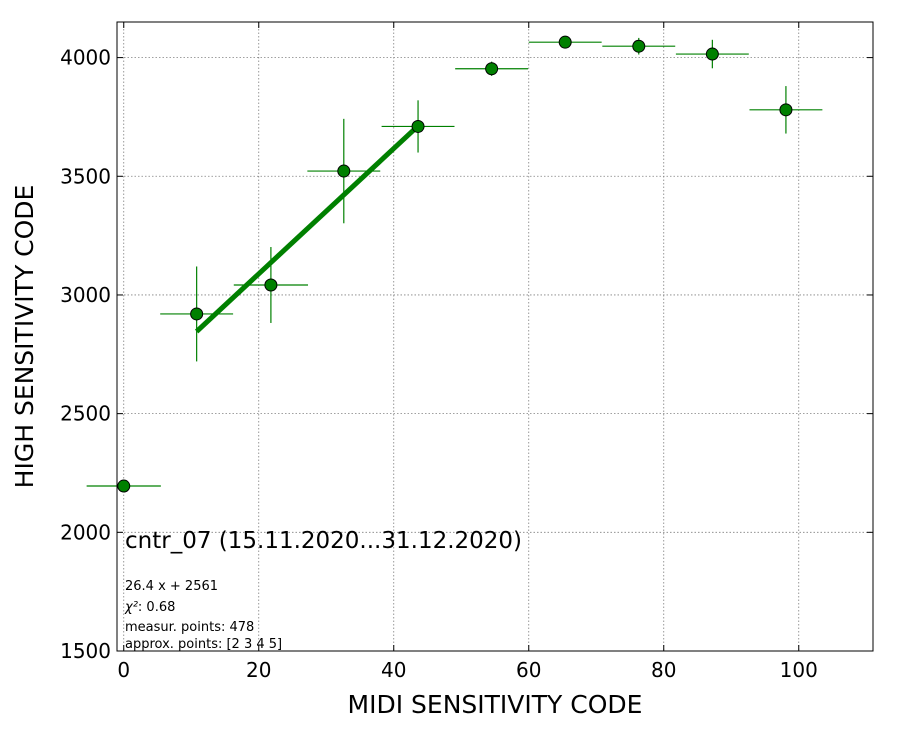  What do you see at coordinates (495, 704) in the screenshot?
I see `x-axis-label: MIDI SENSITIVITY CODE` at bounding box center [495, 704].